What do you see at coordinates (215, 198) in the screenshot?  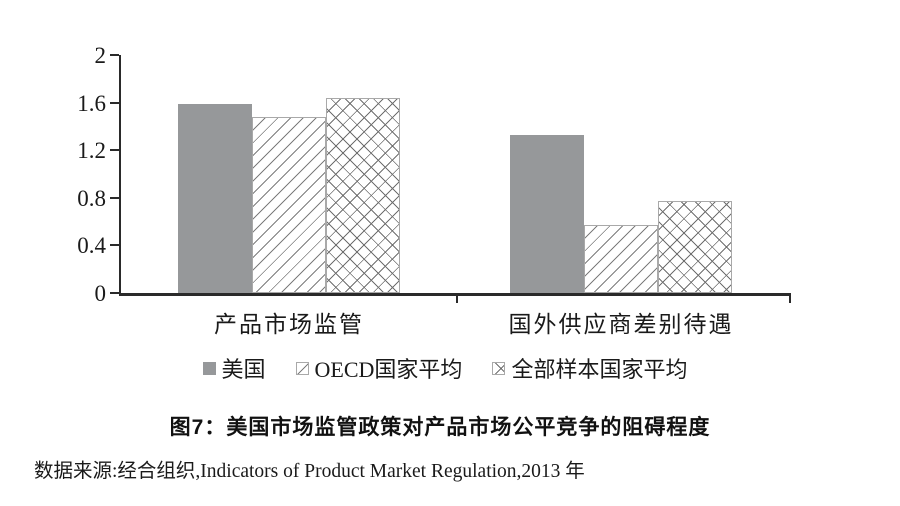 I see `bar-solid-cat1` at bounding box center [215, 198].